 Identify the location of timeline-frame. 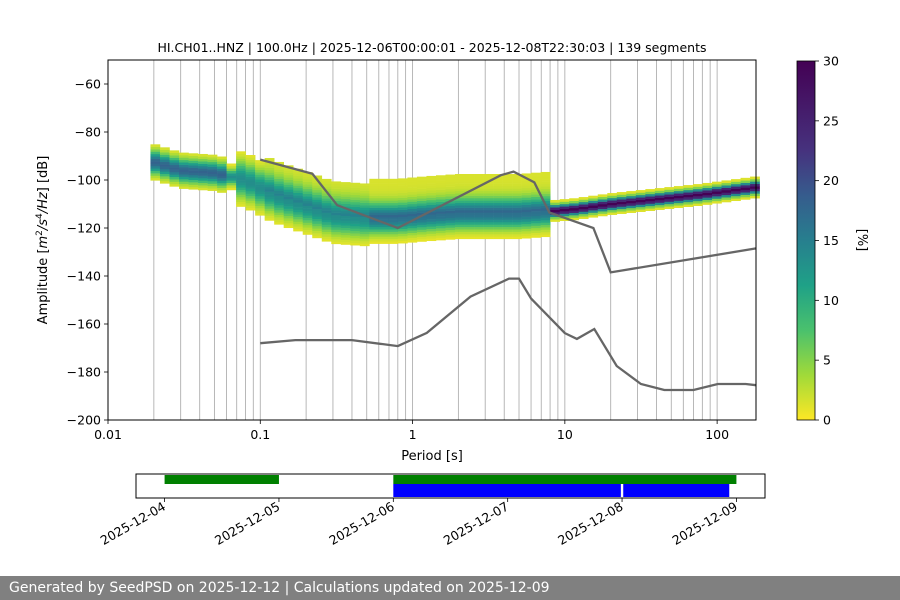
(450, 486).